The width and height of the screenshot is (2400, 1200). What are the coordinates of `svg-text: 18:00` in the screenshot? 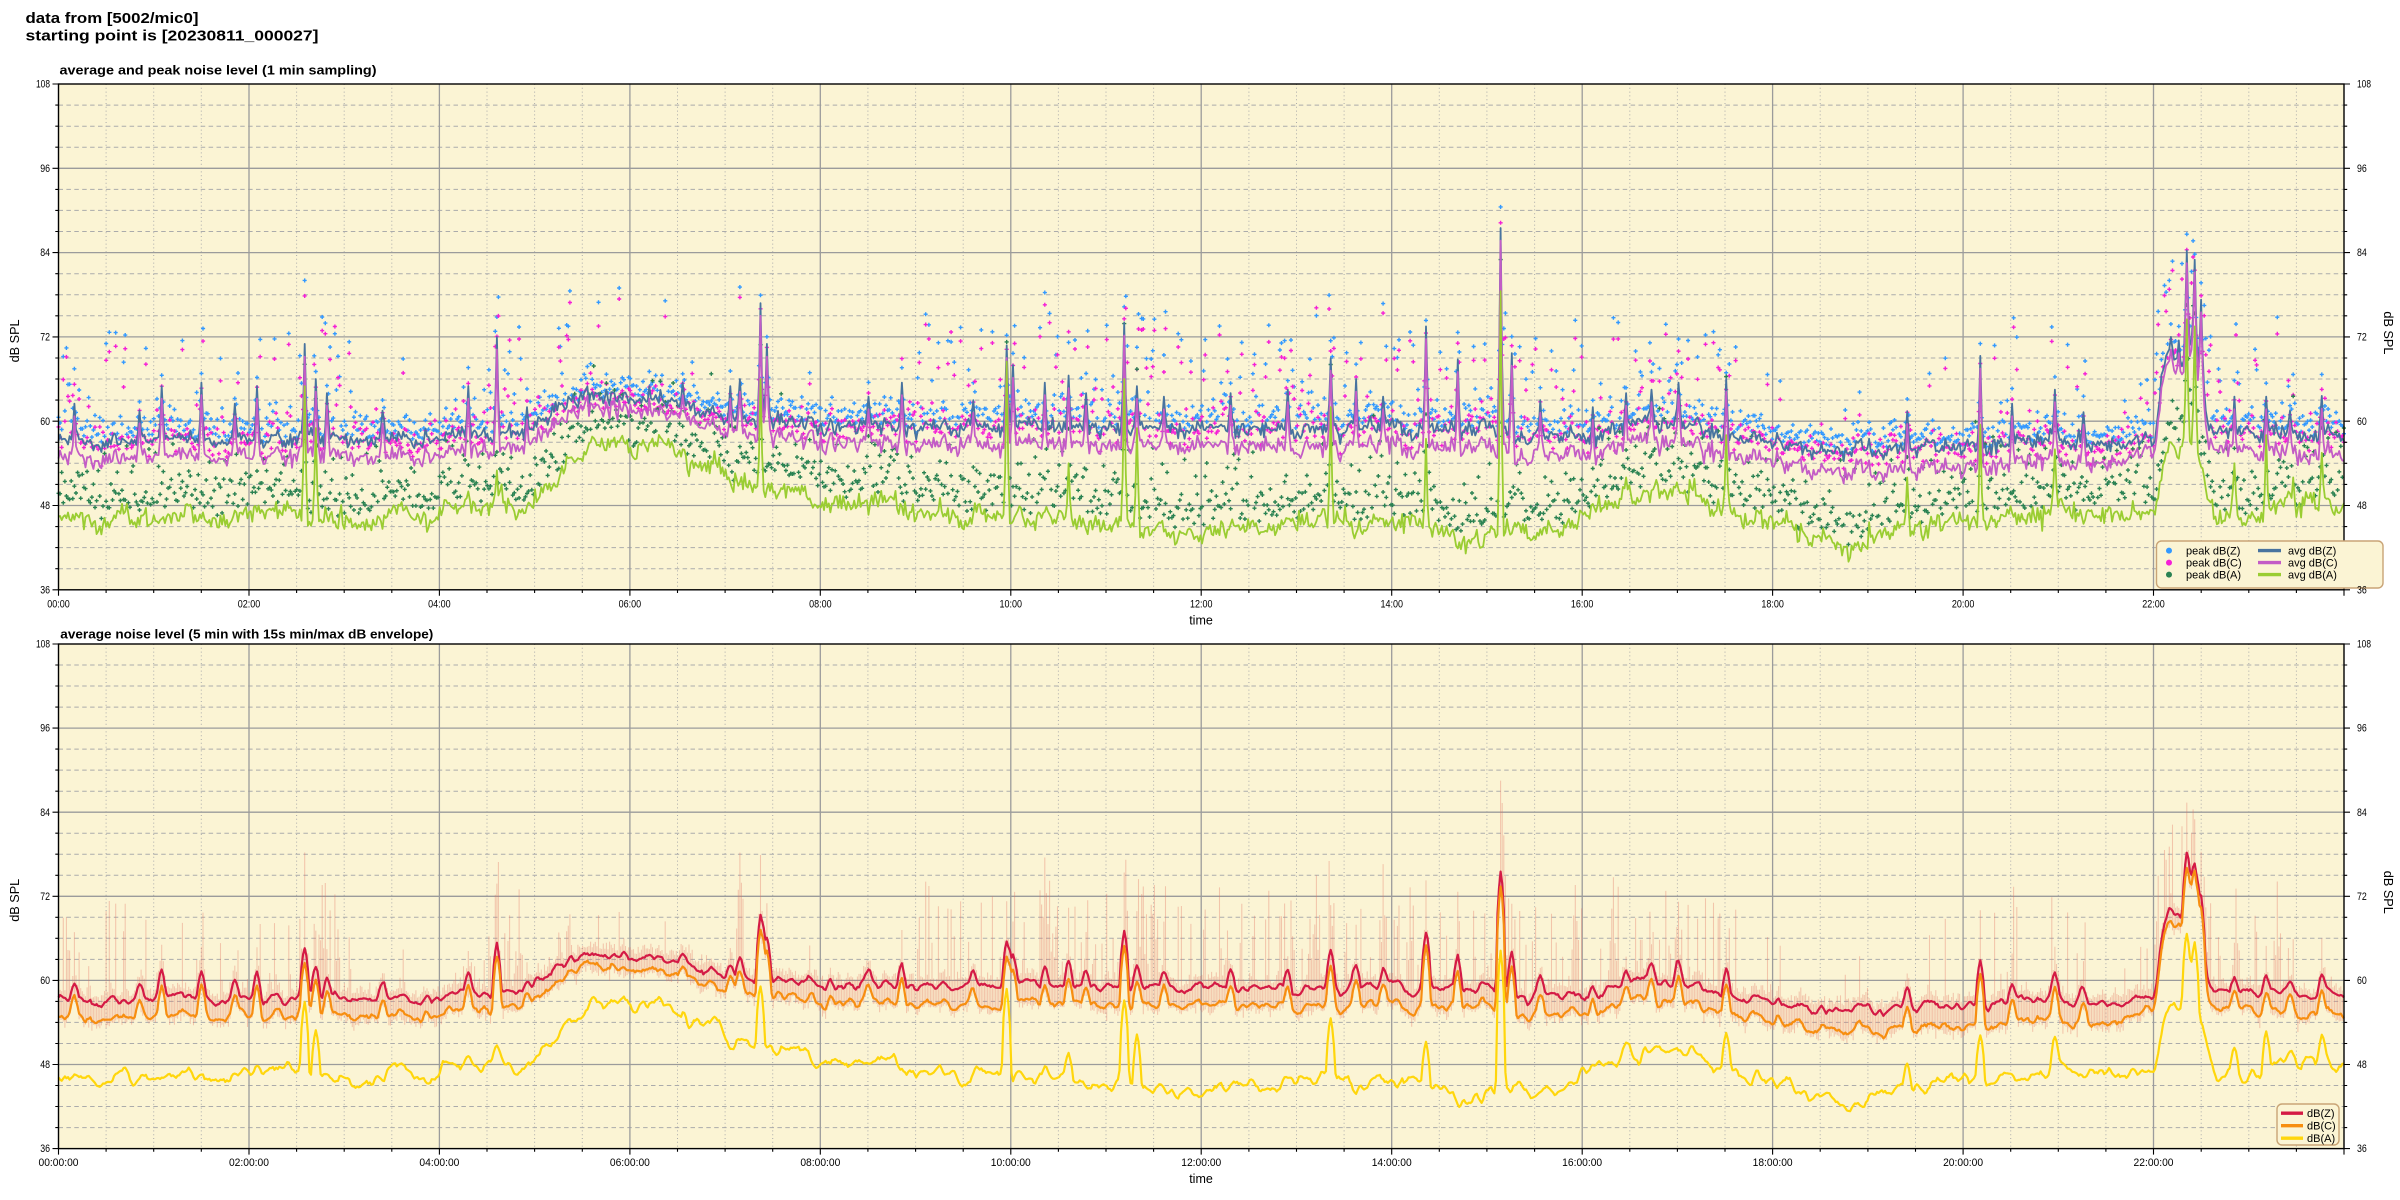 It's located at (1772, 604).